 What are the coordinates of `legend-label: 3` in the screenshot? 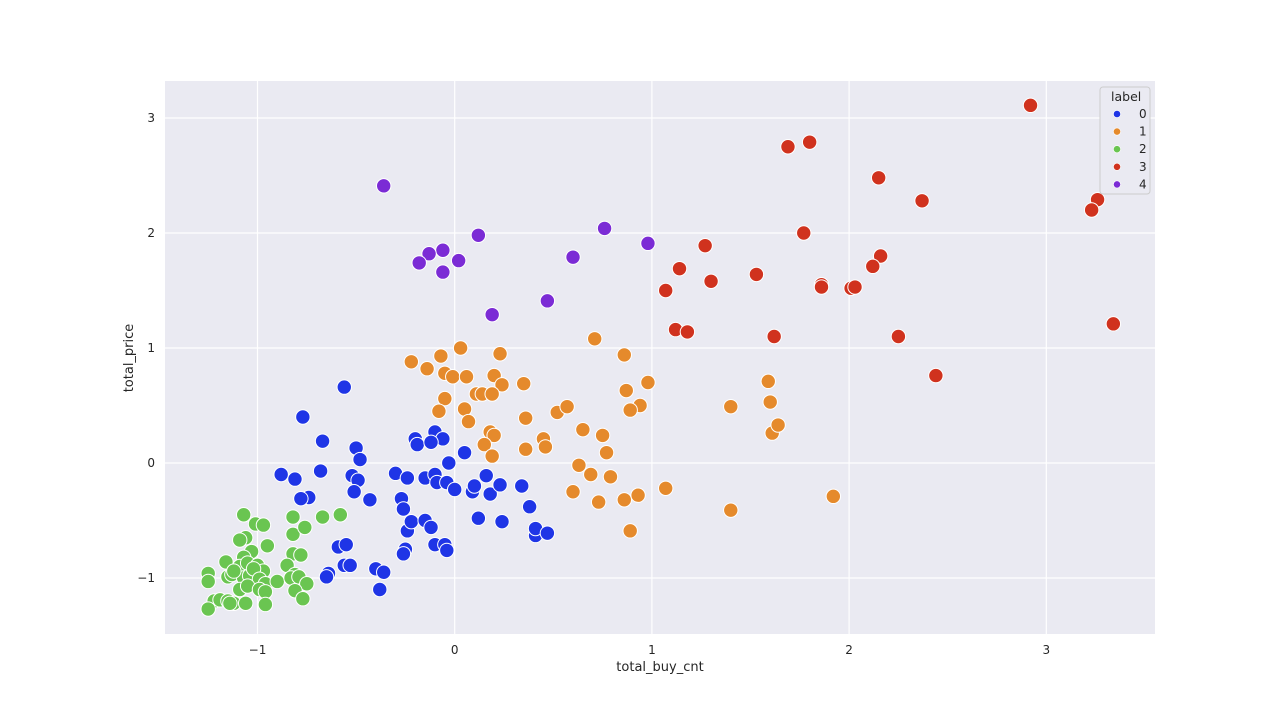 It's located at (1143, 167).